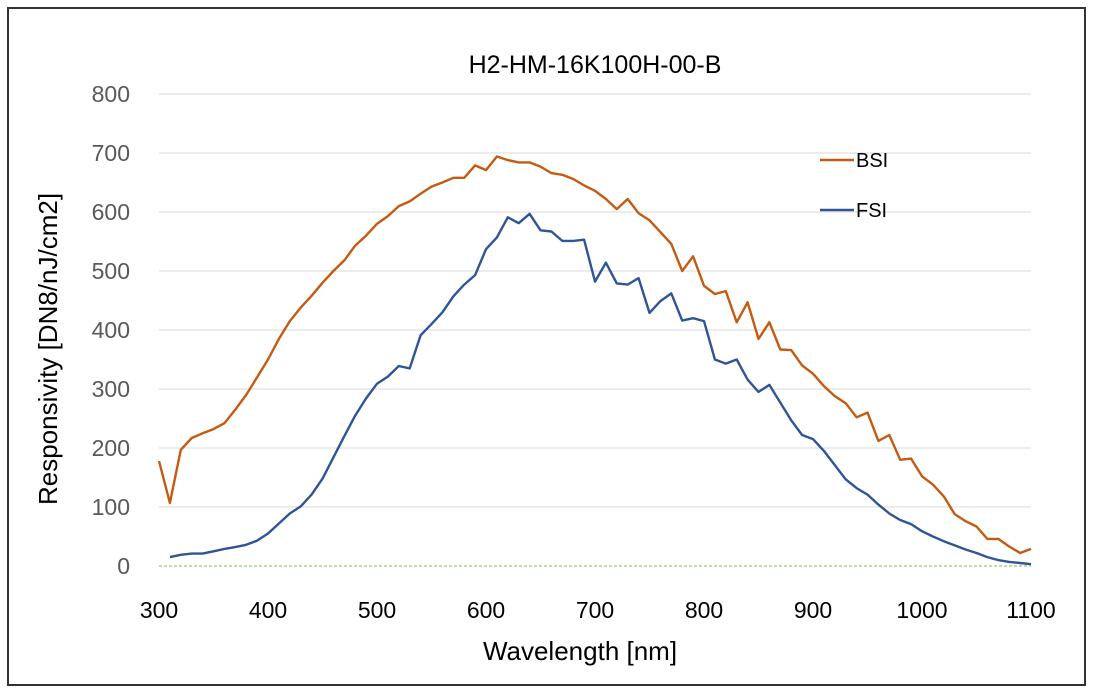 This screenshot has width=1097, height=695. Describe the element at coordinates (704, 610) in the screenshot. I see `x-tick-label: 800` at that location.